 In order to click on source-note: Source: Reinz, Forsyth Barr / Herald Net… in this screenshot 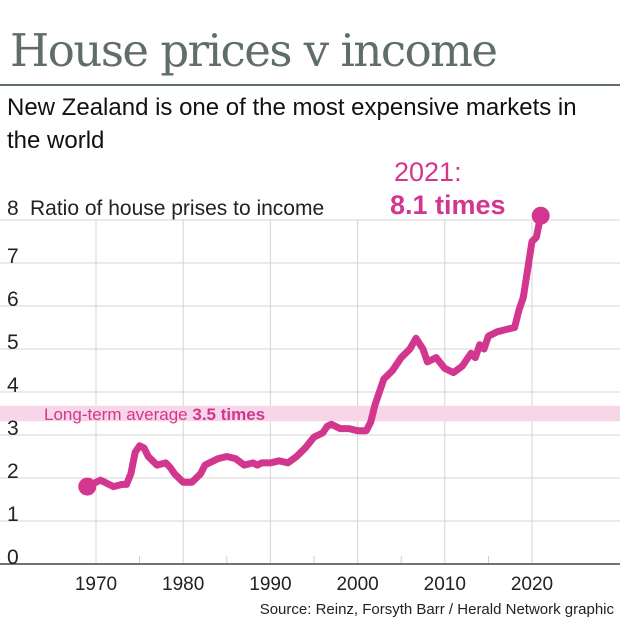, I will do `click(437, 609)`.